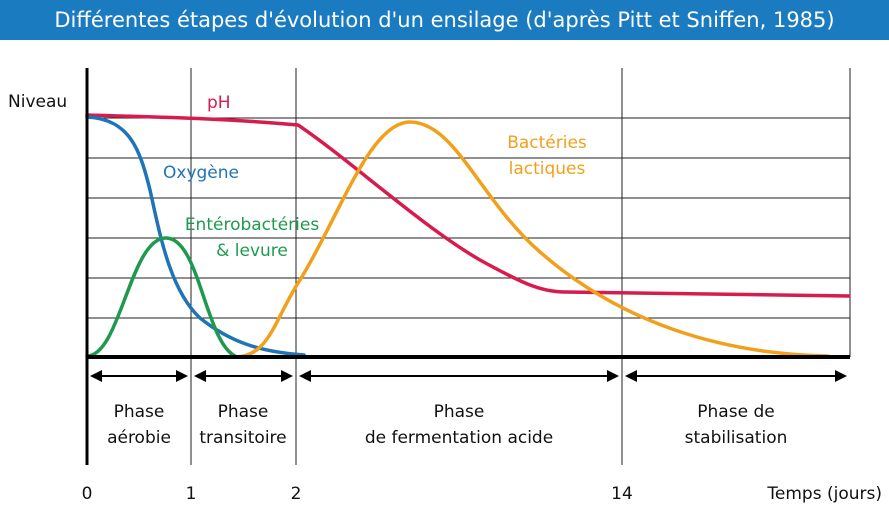 The height and width of the screenshot is (515, 889). Describe the element at coordinates (631, 376) in the screenshot. I see `phase-arrow-head-3-left` at that location.